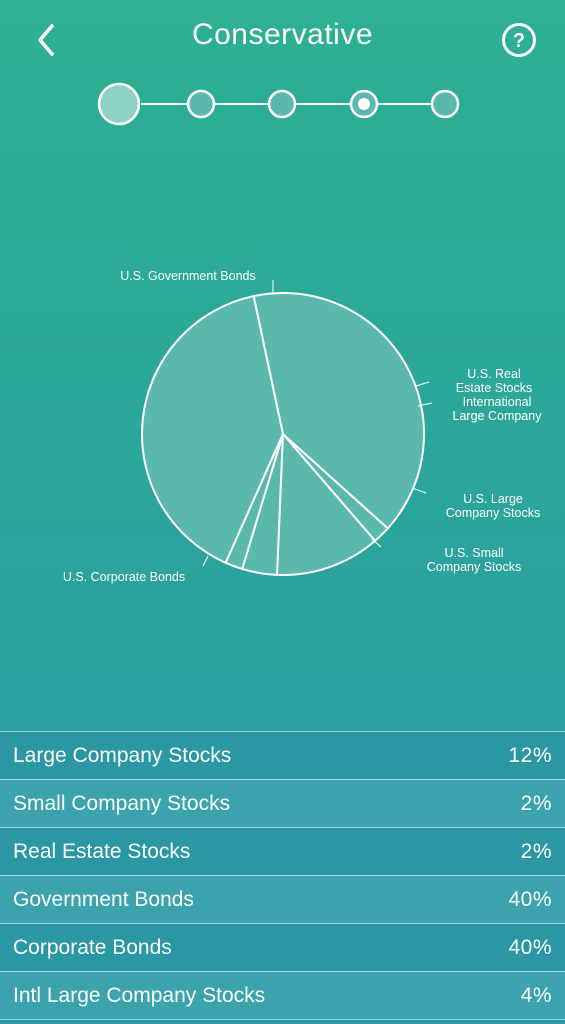  What do you see at coordinates (282, 755) in the screenshot?
I see `list-item: Large Company Stocks 12%` at bounding box center [282, 755].